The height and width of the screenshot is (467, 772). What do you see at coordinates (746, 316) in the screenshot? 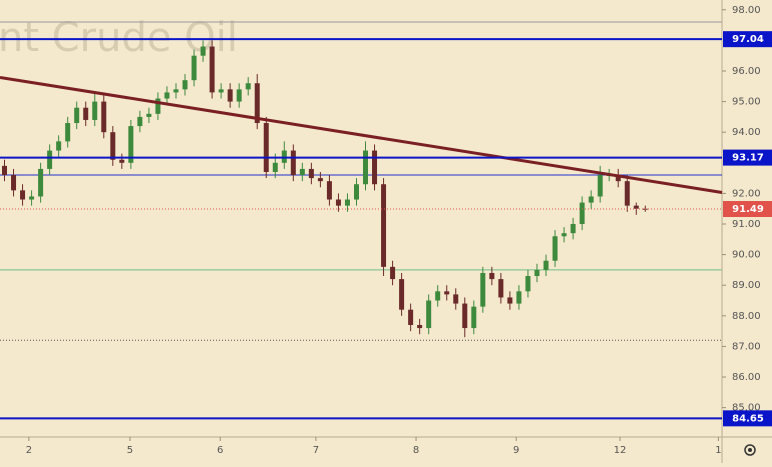
I see `y-tick-label: 88.00` at bounding box center [746, 316].